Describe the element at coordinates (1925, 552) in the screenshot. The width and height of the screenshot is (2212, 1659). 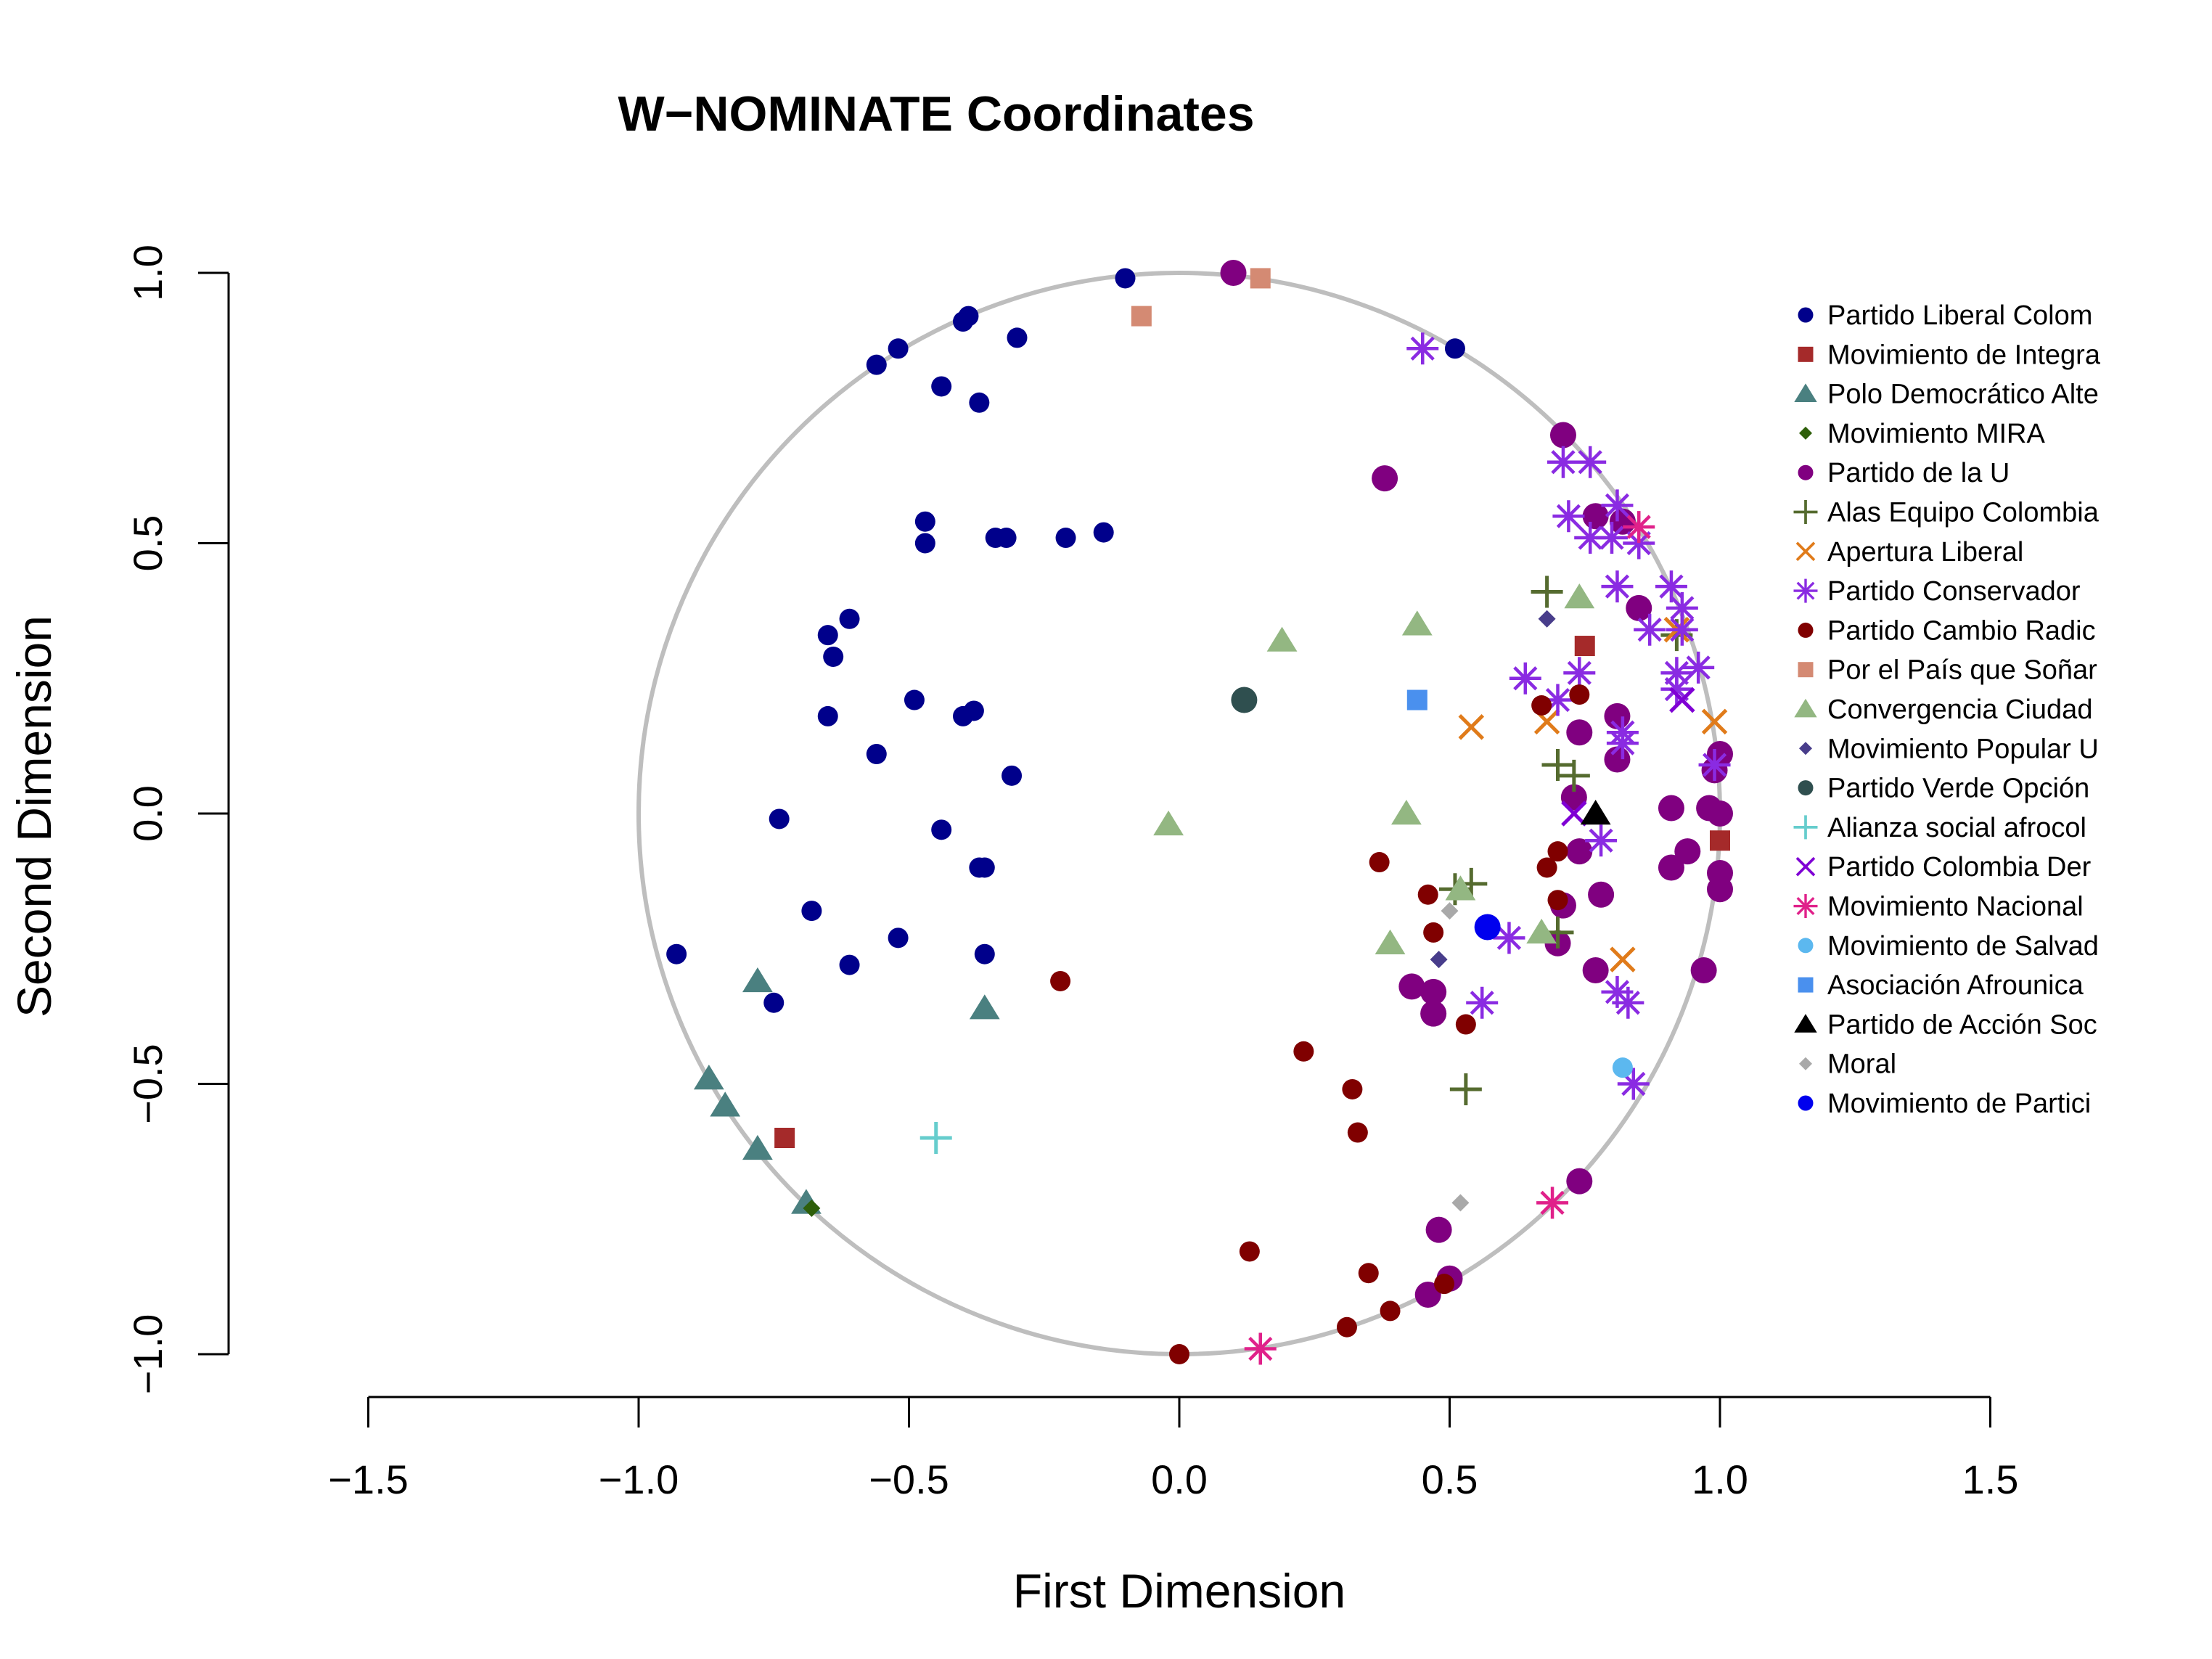
I see `legend-label: Apertura Liberal` at that location.